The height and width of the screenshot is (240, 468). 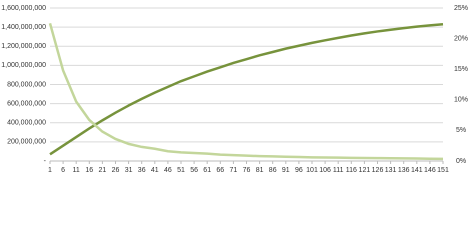 I want to click on x-tick-label: 141, so click(x=417, y=170).